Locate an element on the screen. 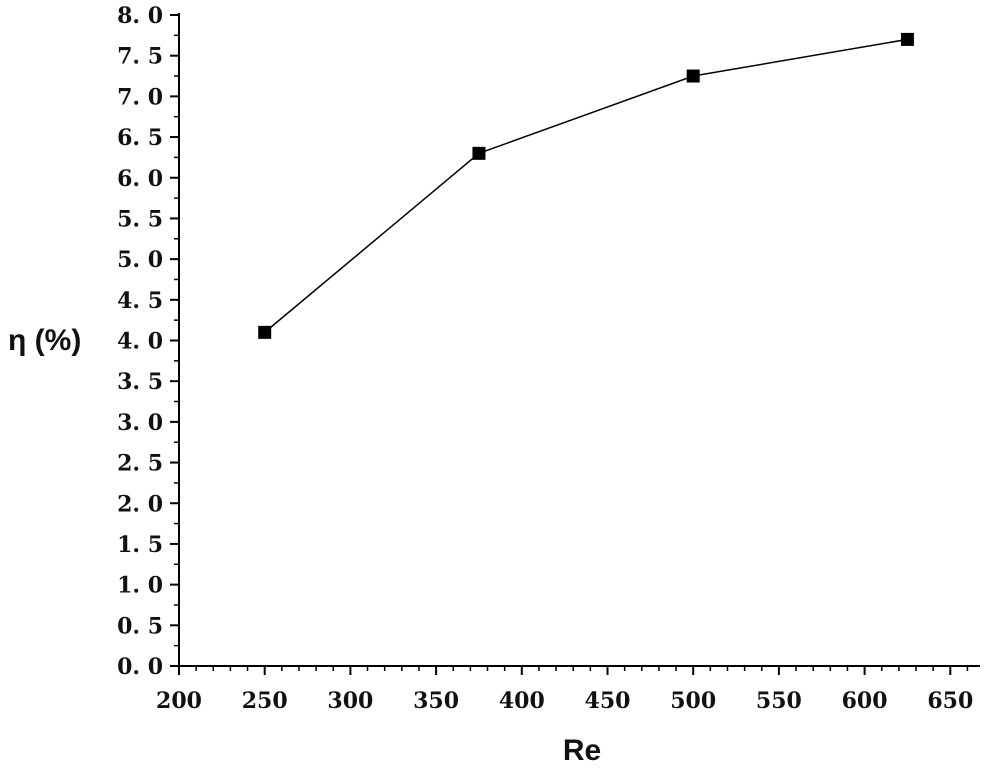 The height and width of the screenshot is (770, 996). x-tick-label: 650 is located at coordinates (950, 701).